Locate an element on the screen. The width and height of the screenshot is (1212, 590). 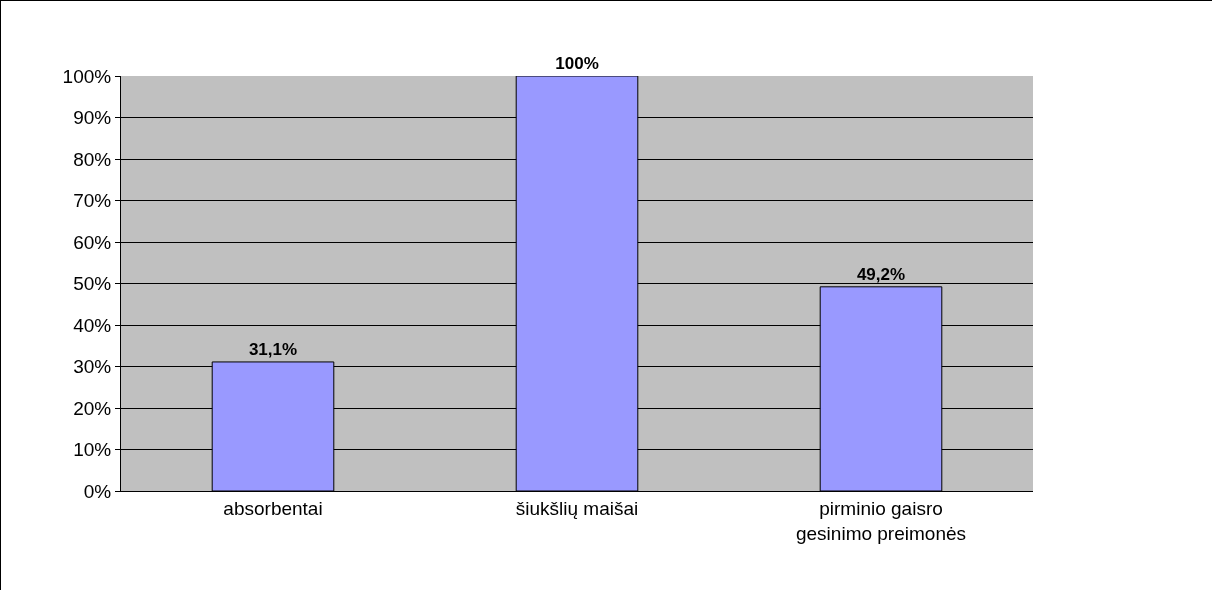
y-tick-label: 50% is located at coordinates (92, 284).